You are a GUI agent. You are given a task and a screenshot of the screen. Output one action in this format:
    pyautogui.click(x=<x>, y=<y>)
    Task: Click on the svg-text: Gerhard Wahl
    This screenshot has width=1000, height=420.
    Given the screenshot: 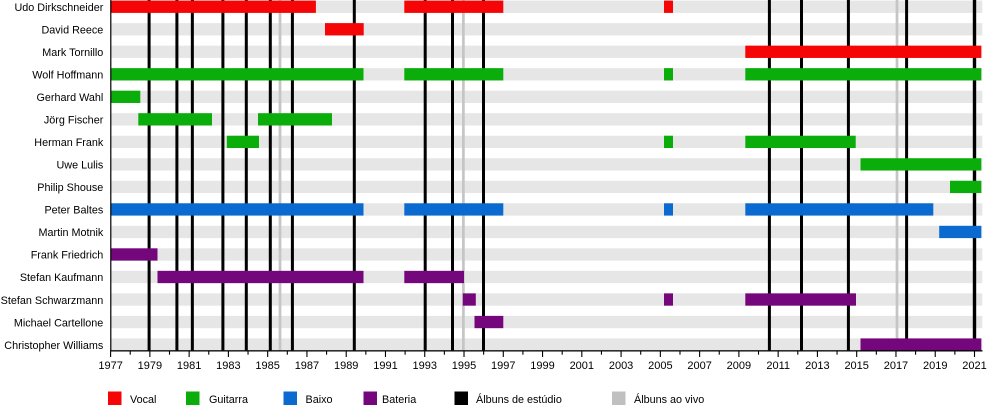 What is the action you would take?
    pyautogui.click(x=69, y=98)
    